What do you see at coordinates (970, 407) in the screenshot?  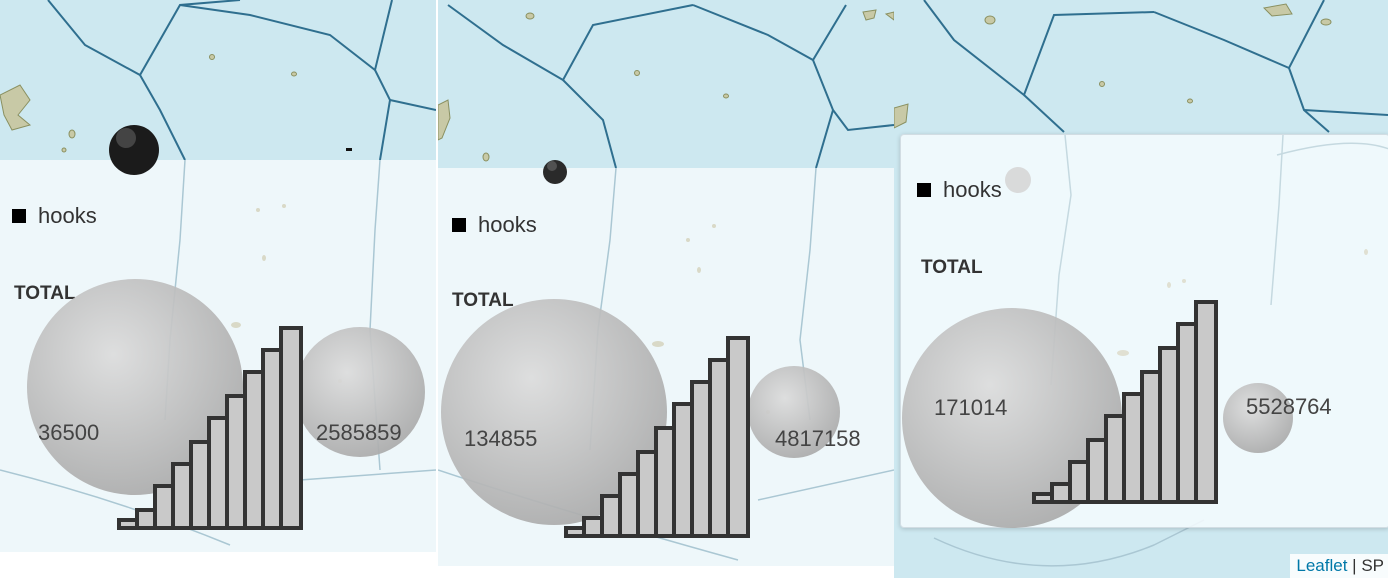 I see `legend-small-value: 171014` at bounding box center [970, 407].